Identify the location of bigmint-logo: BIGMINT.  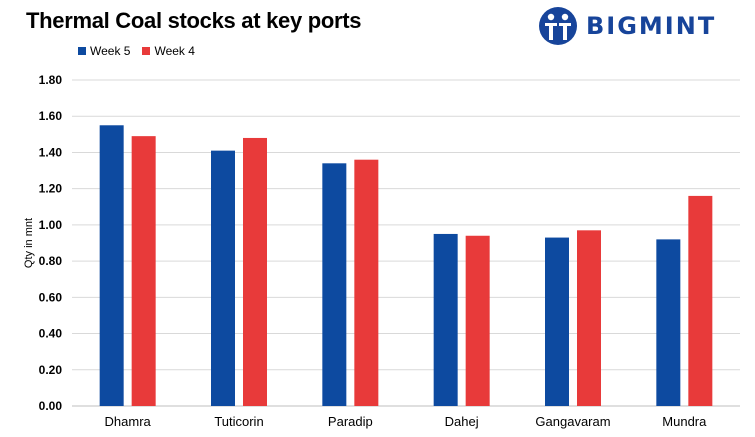
(627, 26).